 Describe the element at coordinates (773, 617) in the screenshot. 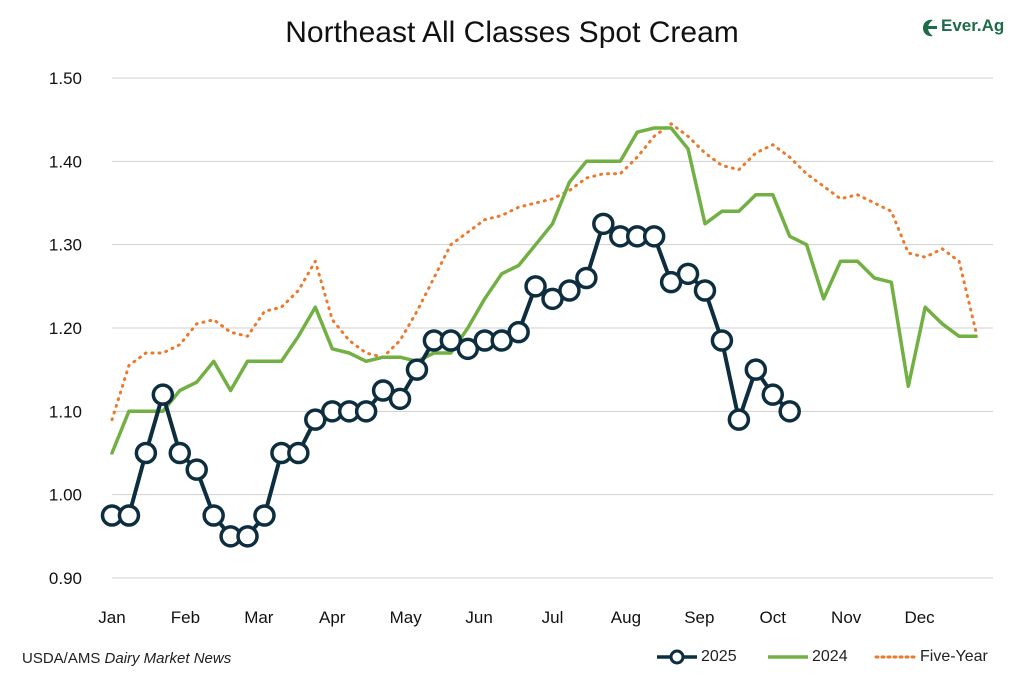

I see `x-tick-label: Oct` at that location.